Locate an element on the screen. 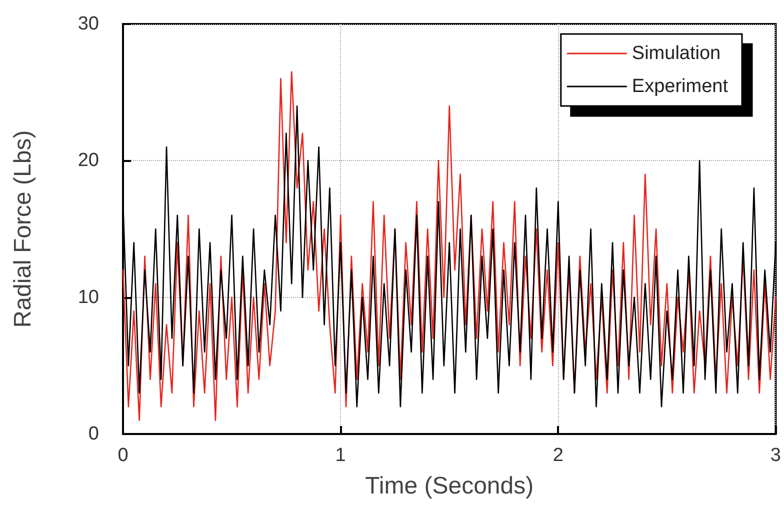  y-tick-label: 10 is located at coordinates (88, 297).